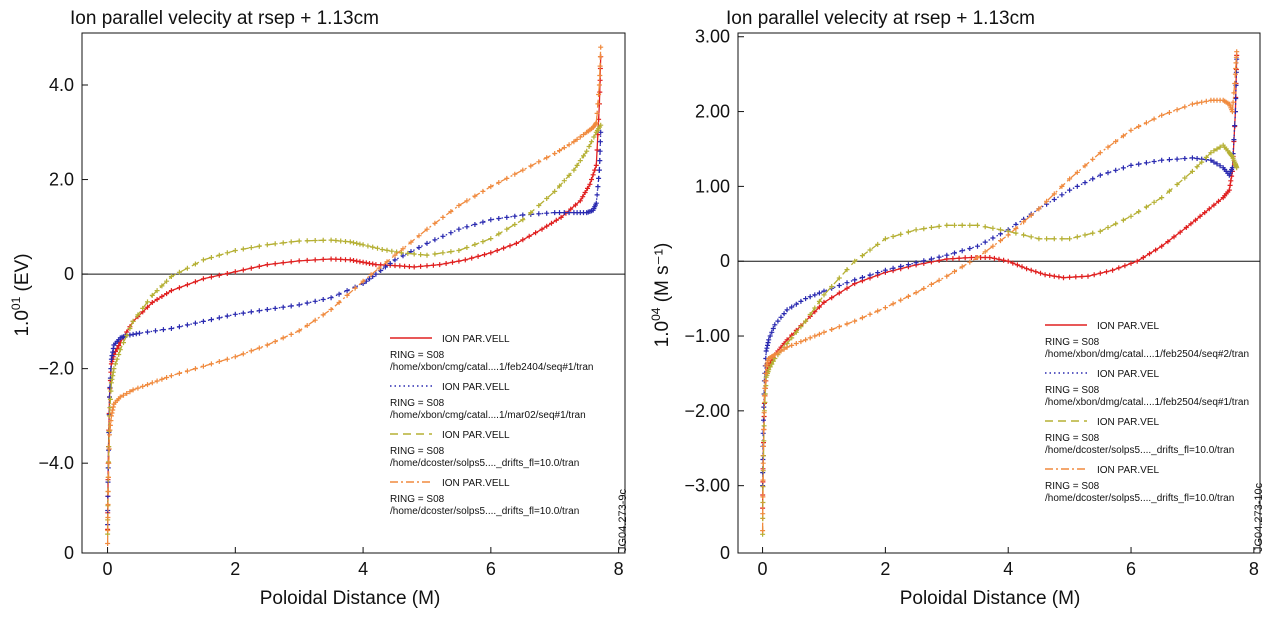 Image resolution: width=1275 pixels, height=617 pixels. I want to click on y-tick-label: −4.0, so click(56, 463).